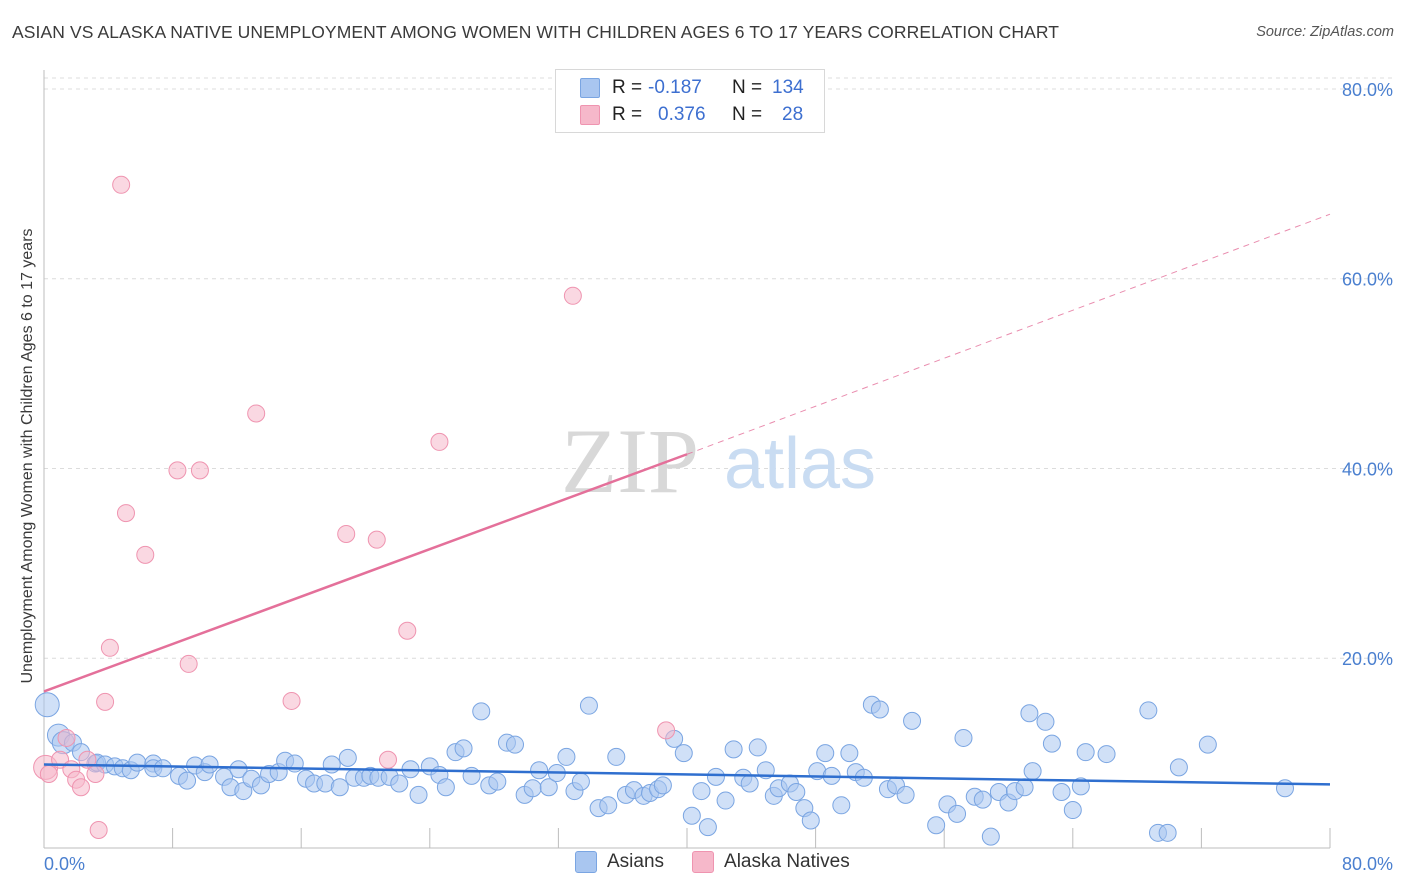 The image size is (1406, 892). What do you see at coordinates (690, 101) in the screenshot?
I see `stats-legend: R = -0.187 N = 134 R = 0.376 N = 28` at bounding box center [690, 101].